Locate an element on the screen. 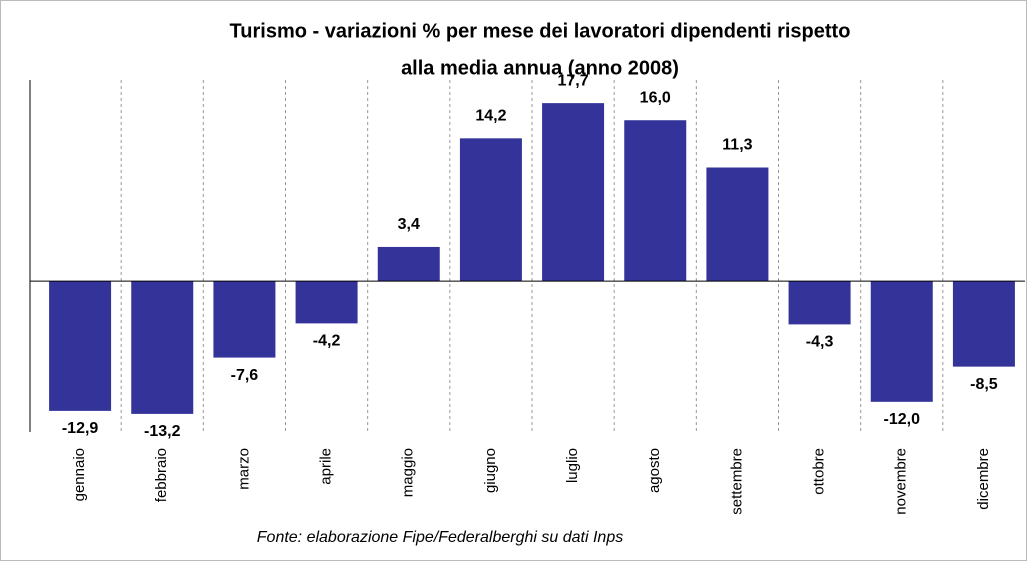 The width and height of the screenshot is (1027, 561). value-label: -4,3 is located at coordinates (820, 342).